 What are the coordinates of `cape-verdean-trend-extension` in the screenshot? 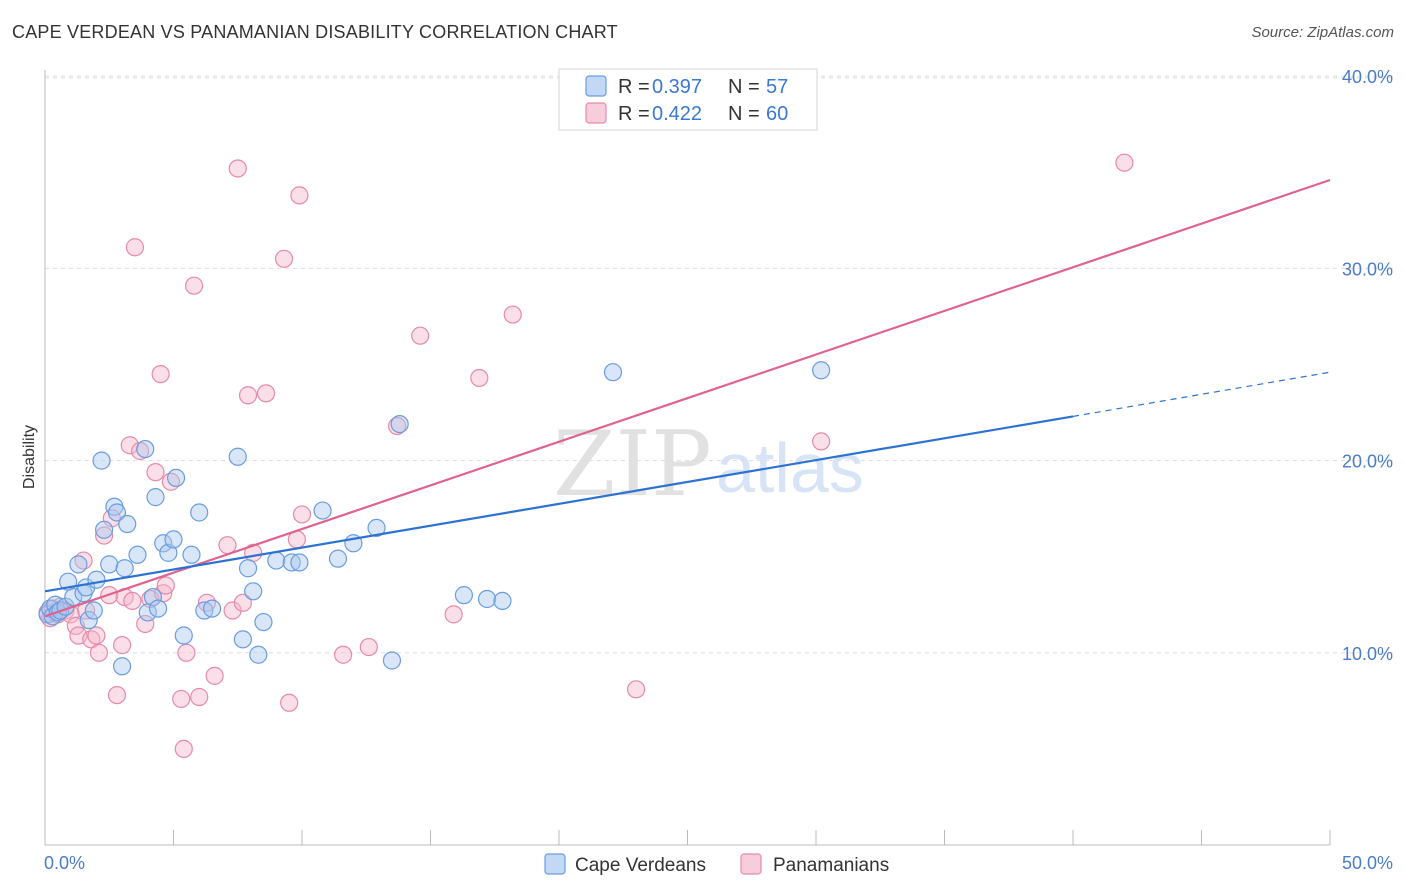 It's located at (1201, 394).